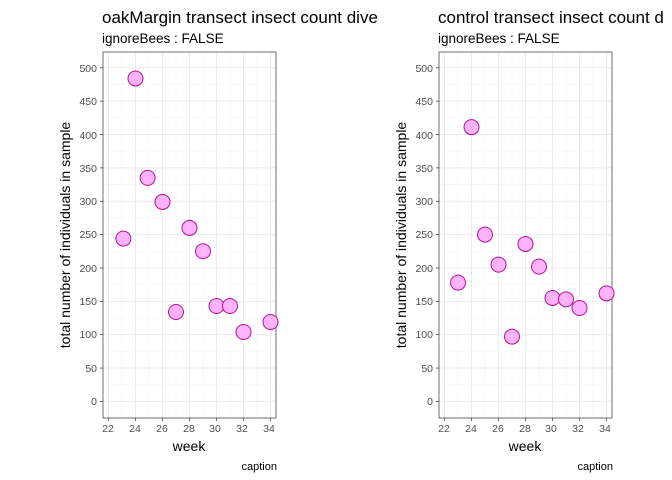  I want to click on chart-title: oakMargin transect insect count dive, so click(240, 17).